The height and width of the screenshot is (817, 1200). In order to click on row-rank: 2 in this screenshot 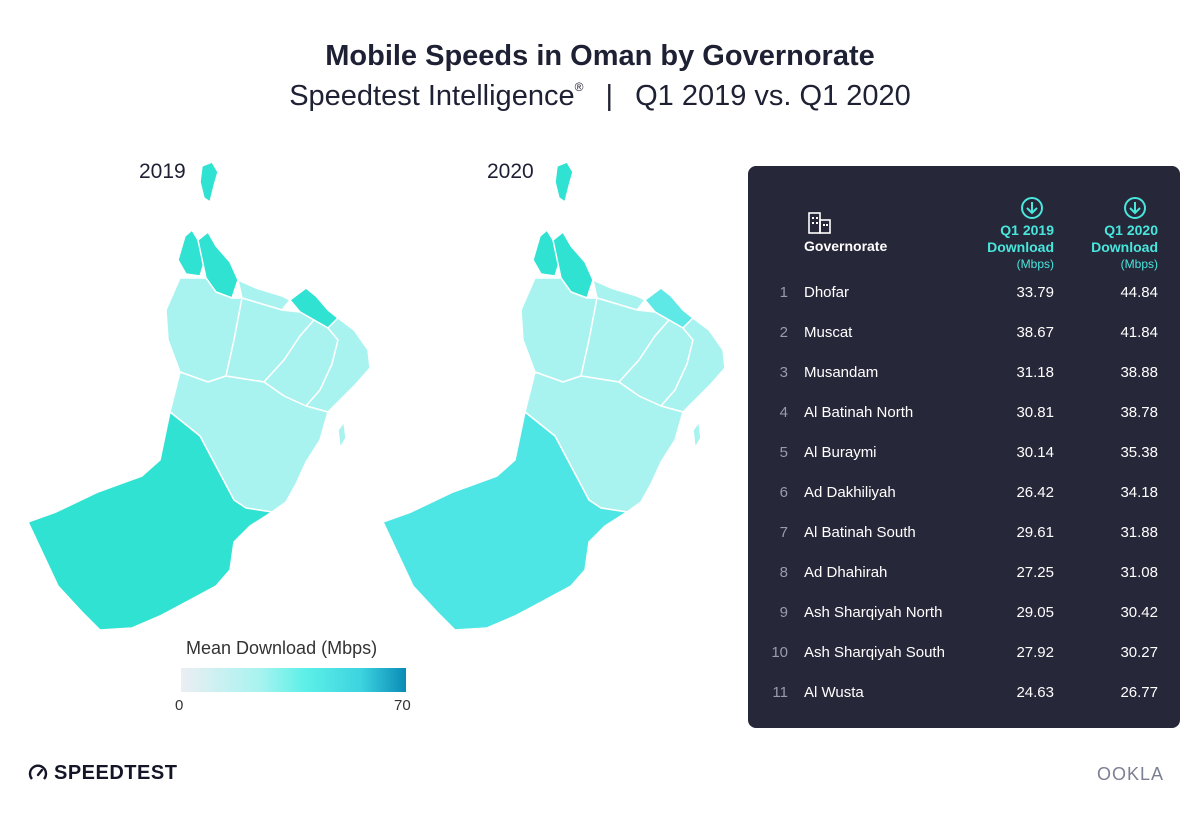, I will do `click(783, 332)`.